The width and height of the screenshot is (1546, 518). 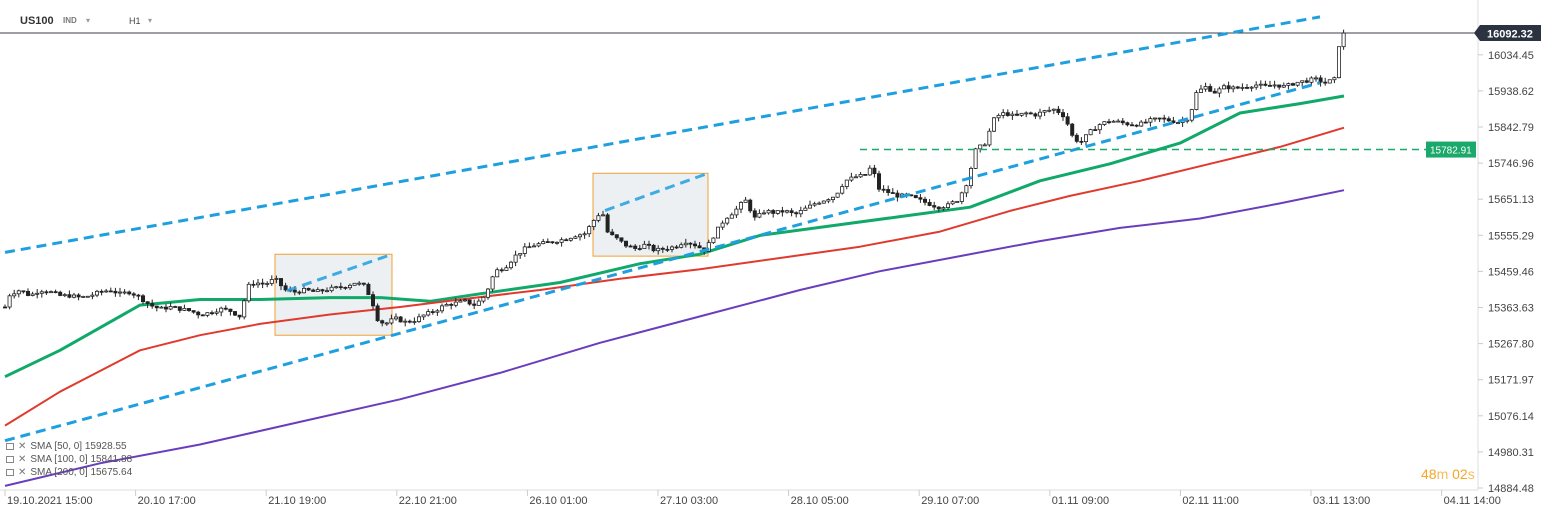 I want to click on timeframe-selector: H1, so click(x=135, y=21).